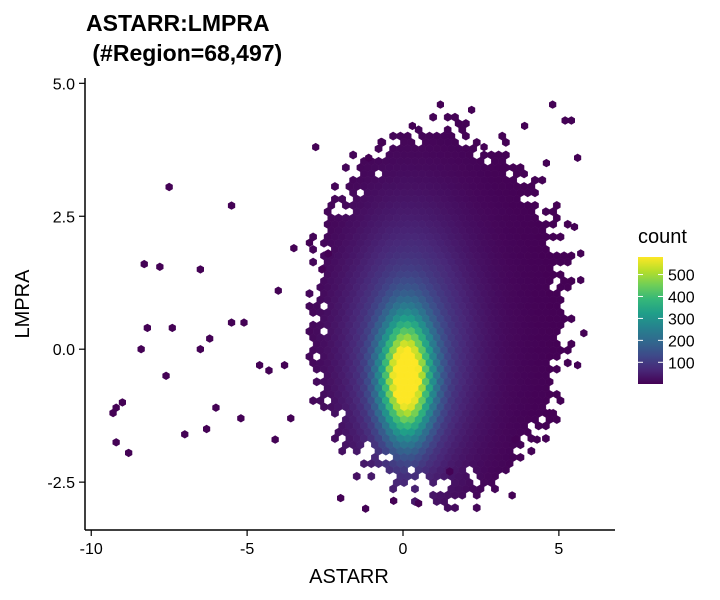 Image resolution: width=720 pixels, height=600 pixels. Describe the element at coordinates (64, 217) in the screenshot. I see `y-tick-label: 2.5` at that location.